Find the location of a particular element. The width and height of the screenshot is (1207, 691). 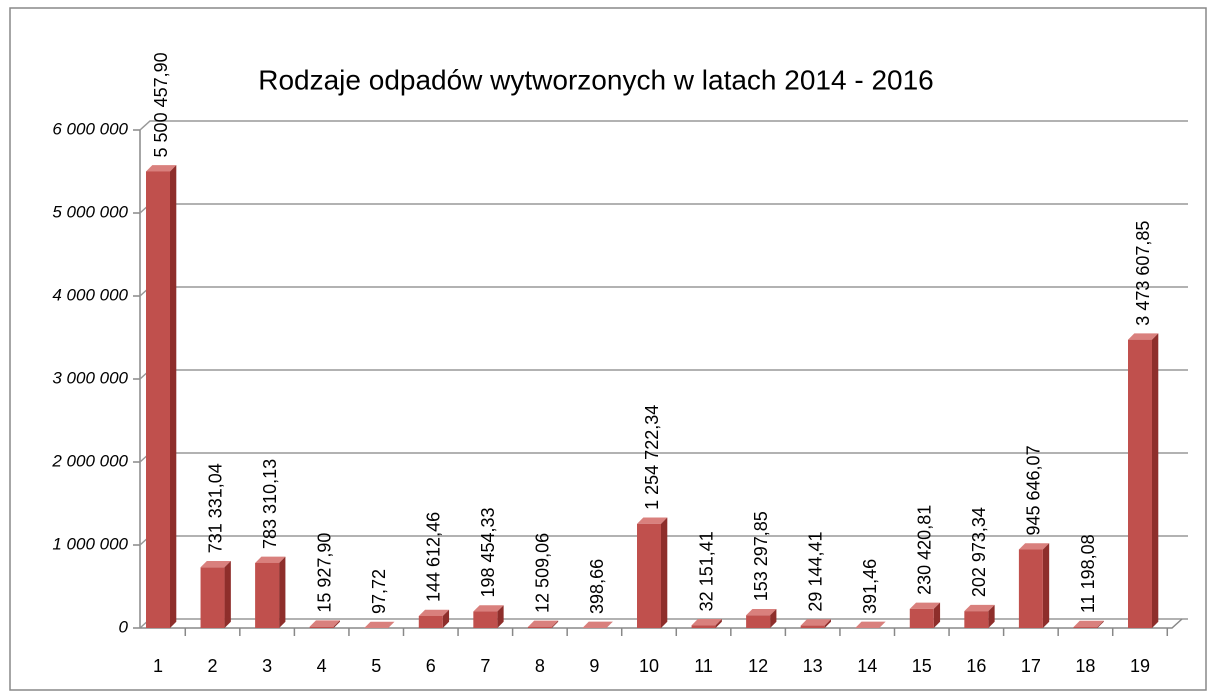

data-label: 731 331,04 is located at coordinates (215, 508).